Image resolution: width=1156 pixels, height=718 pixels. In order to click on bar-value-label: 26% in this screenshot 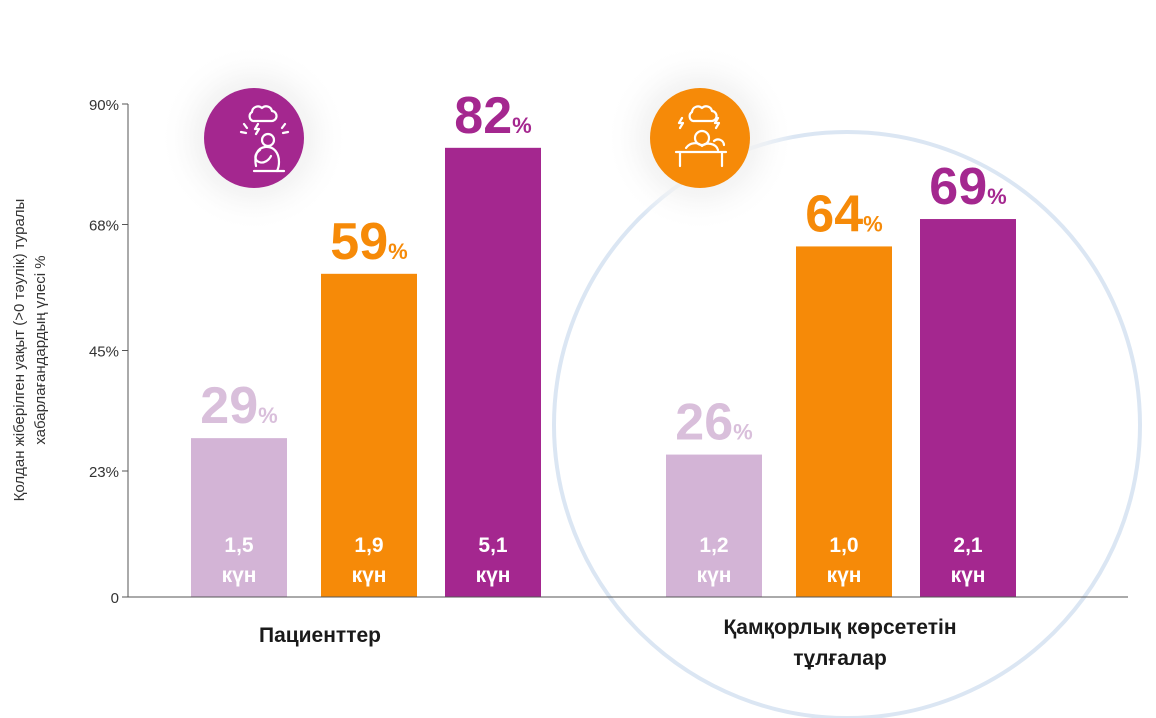, I will do `click(713, 423)`.